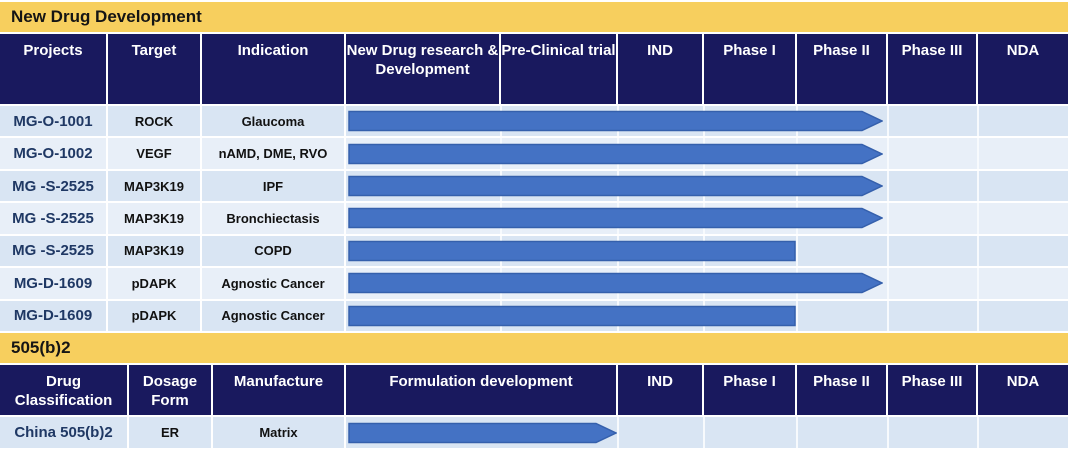 The image size is (1068, 449). I want to click on table-row: MG -S-2525 MAP3K19 COPD, so click(534, 251).